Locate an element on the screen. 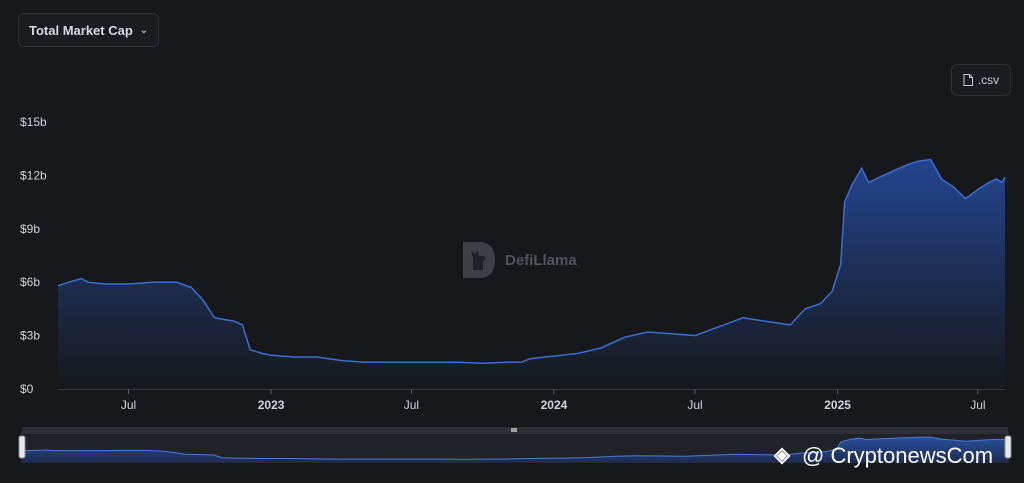  watermark-text: DefiLlama is located at coordinates (541, 260).